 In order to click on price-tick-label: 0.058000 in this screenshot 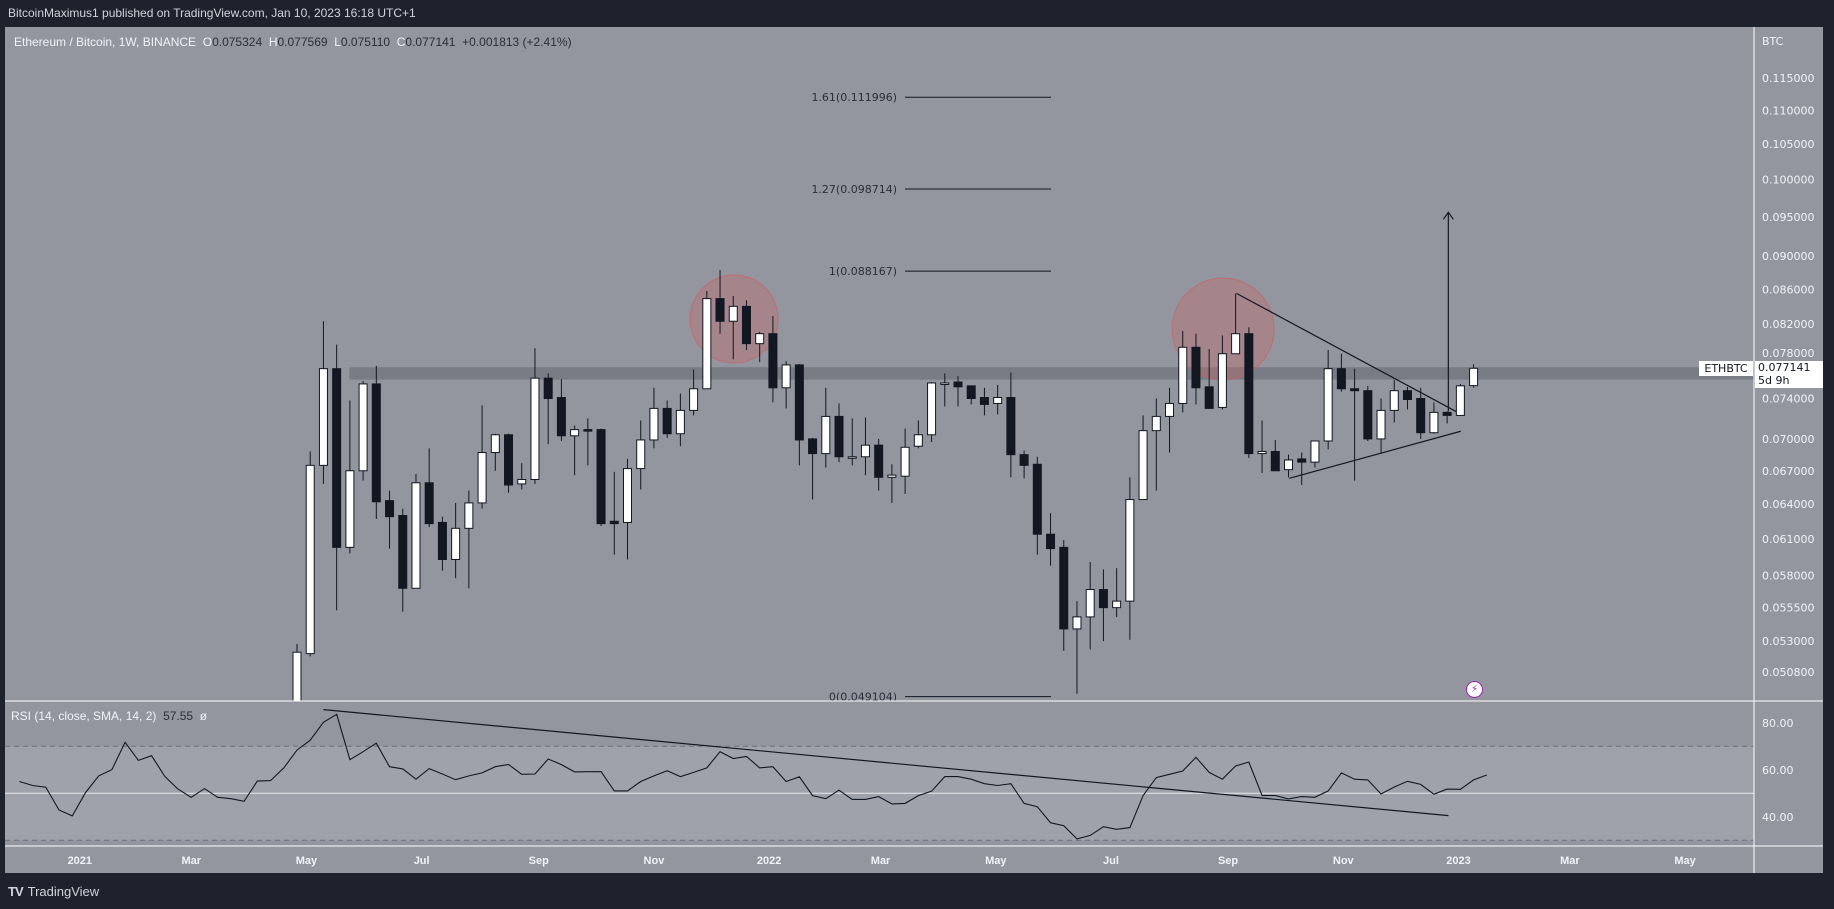, I will do `click(1788, 576)`.